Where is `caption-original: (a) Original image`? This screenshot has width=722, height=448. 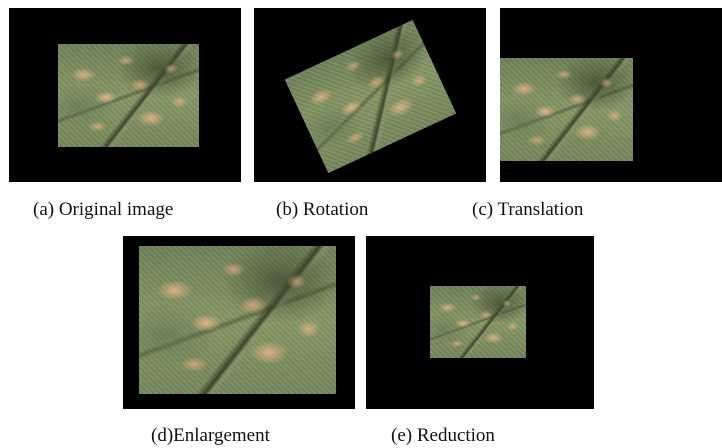
caption-original: (a) Original image is located at coordinates (103, 209).